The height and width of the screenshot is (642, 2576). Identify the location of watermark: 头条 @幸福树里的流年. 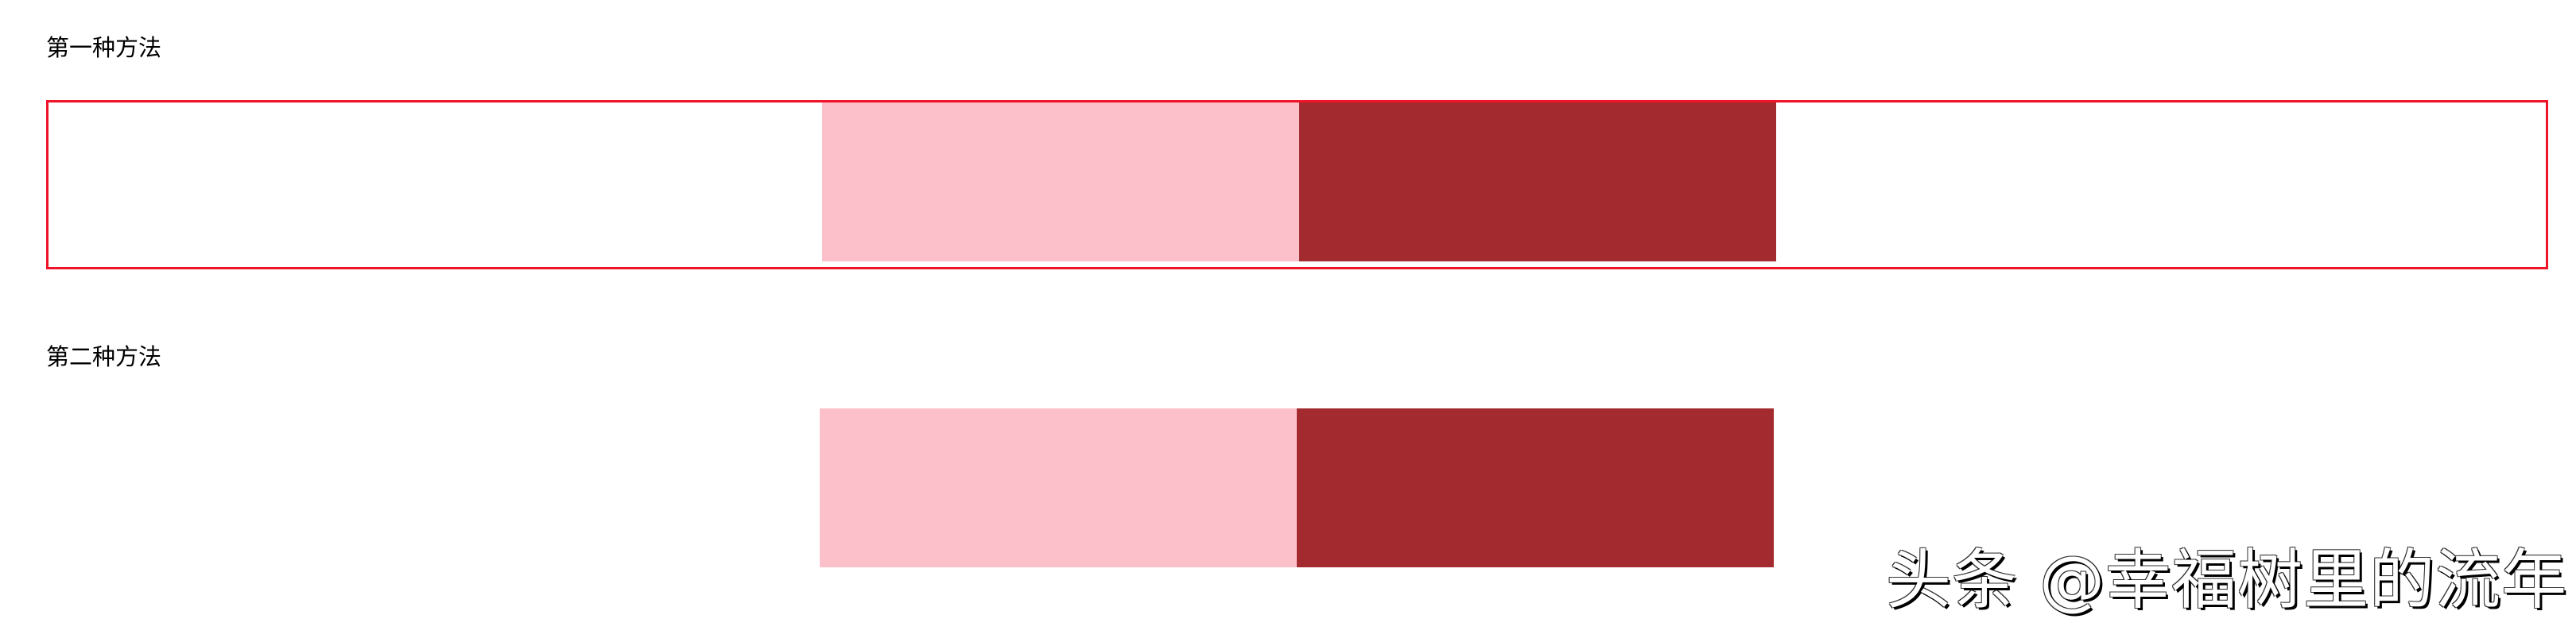
(2227, 580).